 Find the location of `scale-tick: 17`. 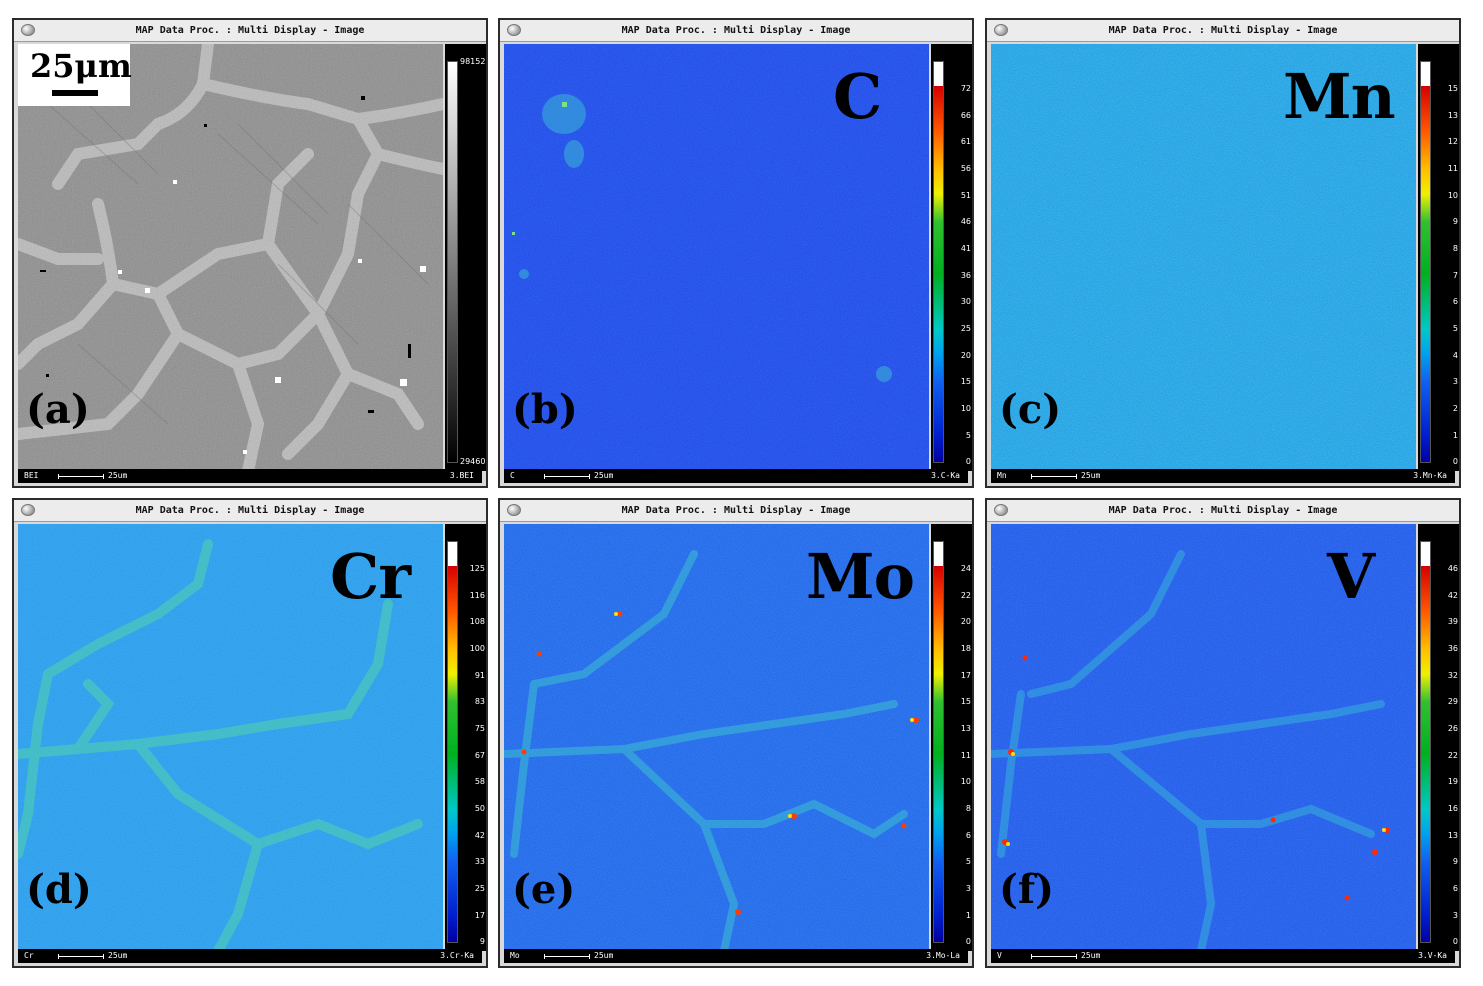

scale-tick: 17 is located at coordinates (479, 915).